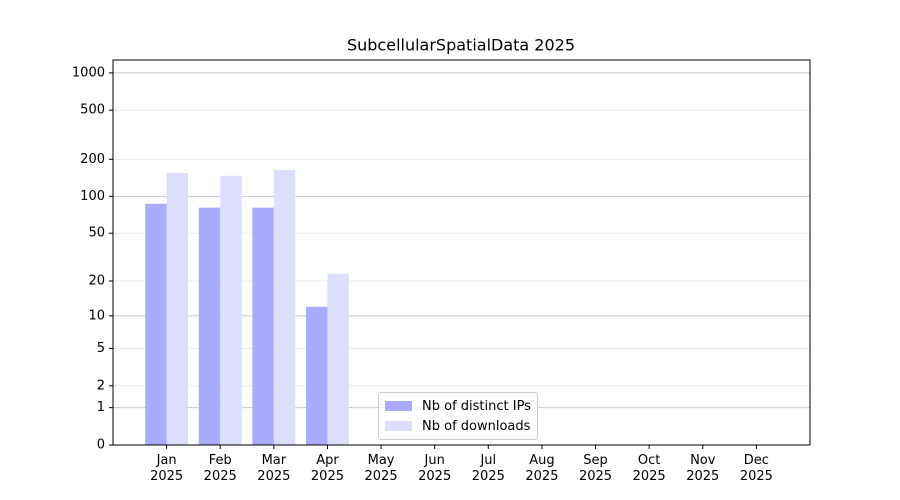  Describe the element at coordinates (542, 468) in the screenshot. I see `x-tick-label: Aug 2025` at that location.